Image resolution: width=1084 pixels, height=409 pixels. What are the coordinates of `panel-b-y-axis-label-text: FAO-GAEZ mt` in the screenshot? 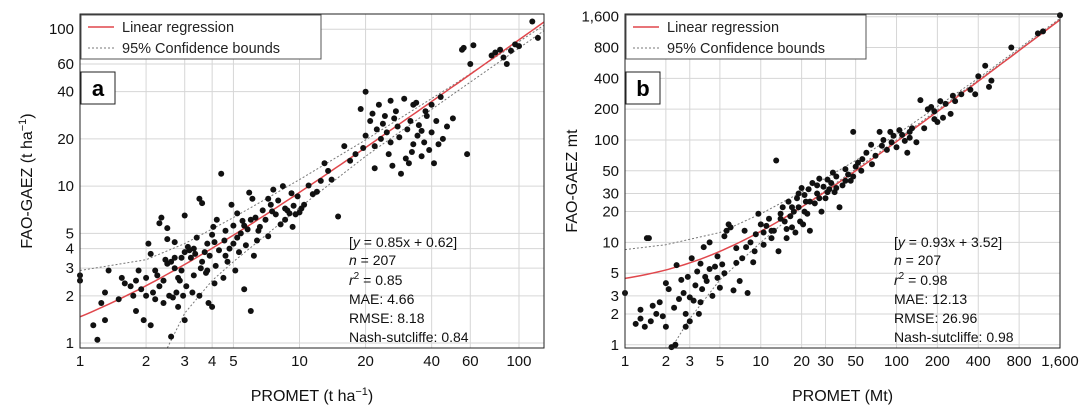 It's located at (572, 181).